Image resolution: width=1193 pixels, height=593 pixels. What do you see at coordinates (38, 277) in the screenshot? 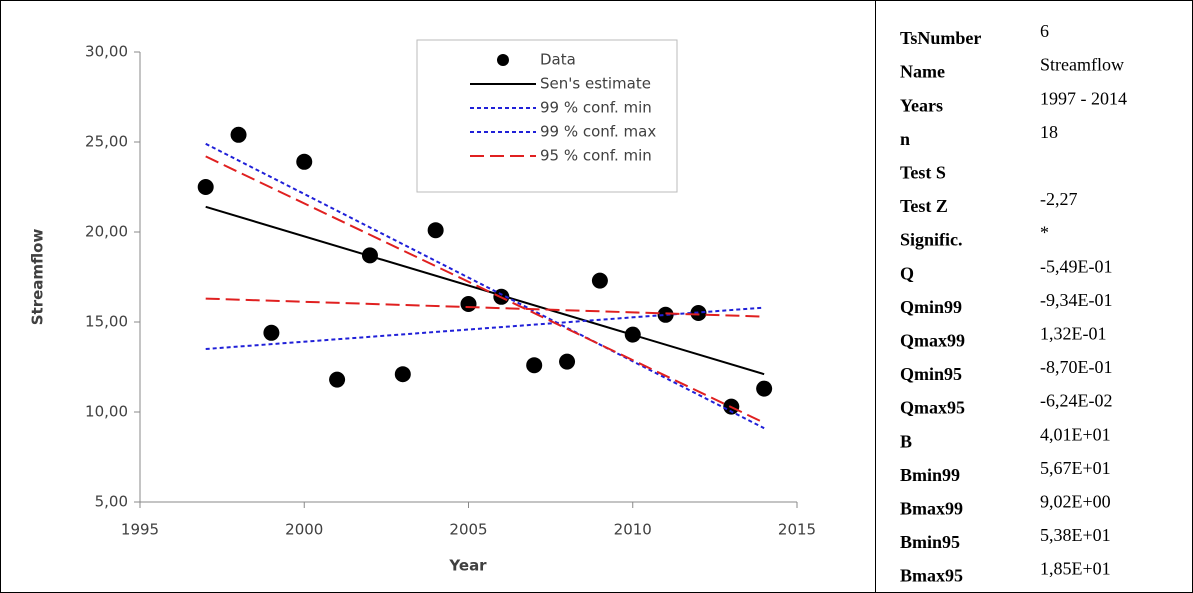
I see `y-axis-label: Streamflow` at bounding box center [38, 277].